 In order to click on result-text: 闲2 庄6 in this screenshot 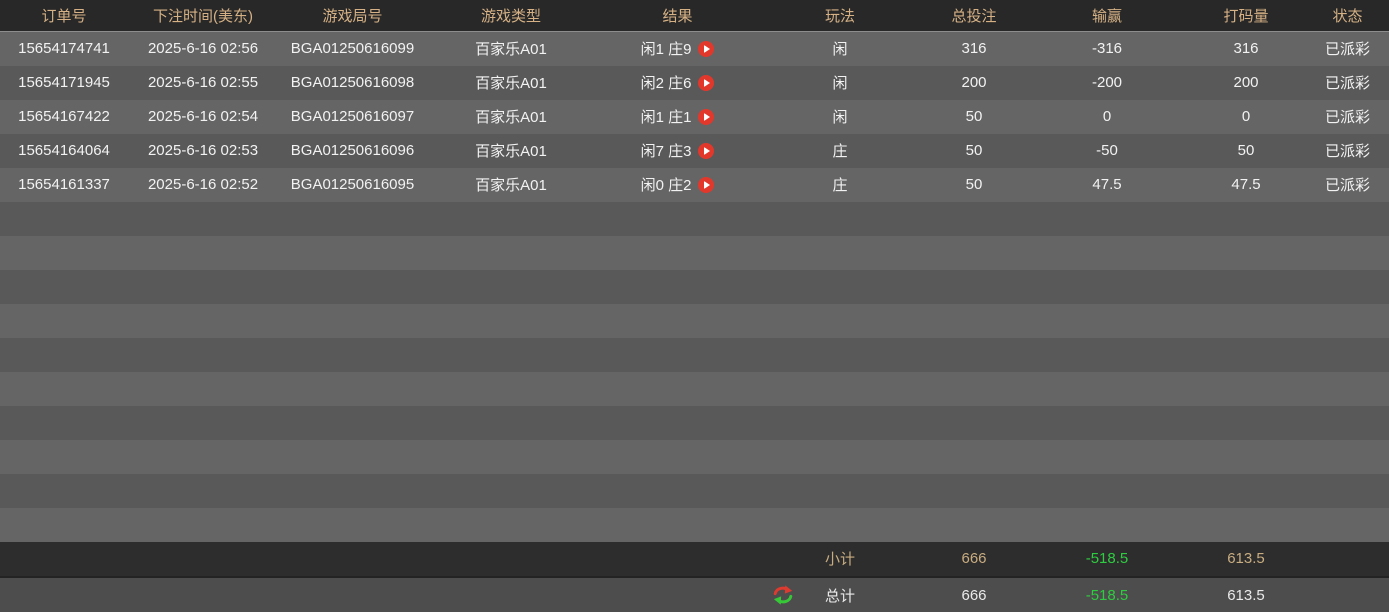, I will do `click(666, 83)`.